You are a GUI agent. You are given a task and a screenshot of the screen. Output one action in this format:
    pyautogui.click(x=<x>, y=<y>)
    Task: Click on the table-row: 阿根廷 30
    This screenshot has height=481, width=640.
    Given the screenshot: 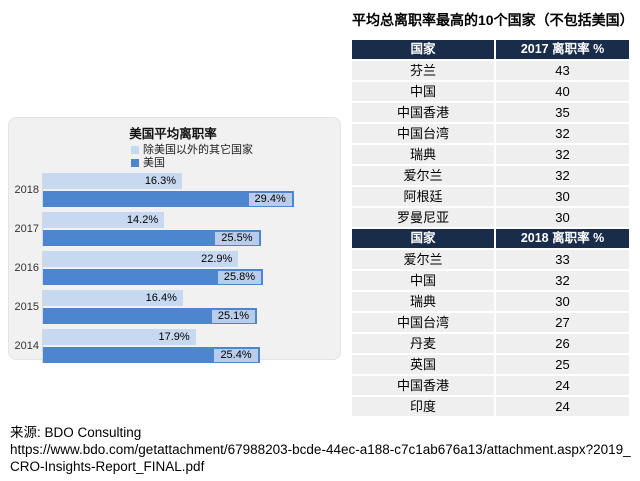 What is the action you would take?
    pyautogui.click(x=490, y=196)
    